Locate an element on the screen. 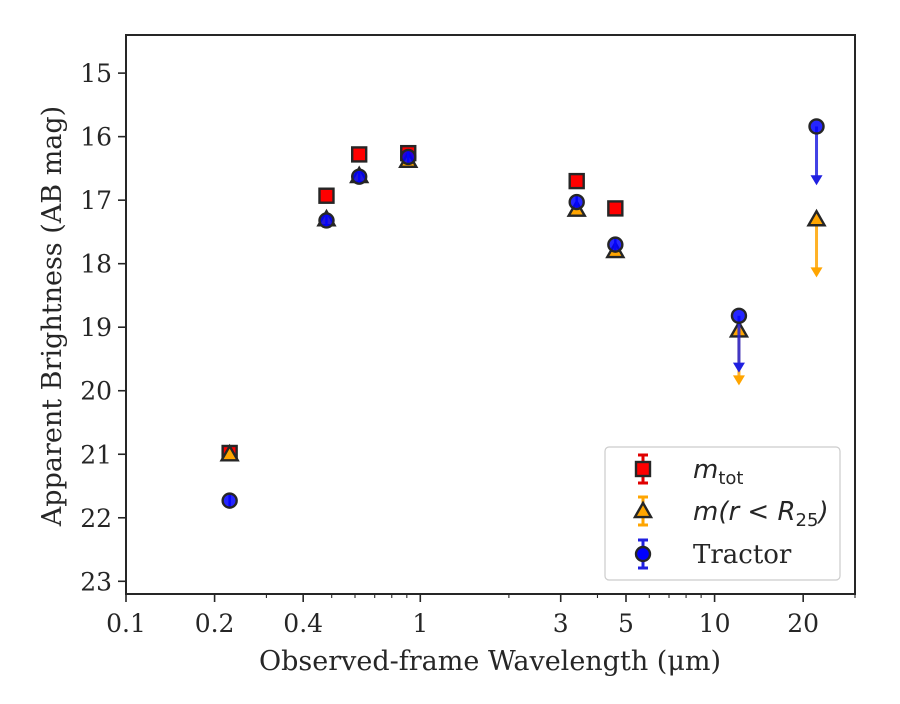  x-tick-label: 10 is located at coordinates (715, 623).